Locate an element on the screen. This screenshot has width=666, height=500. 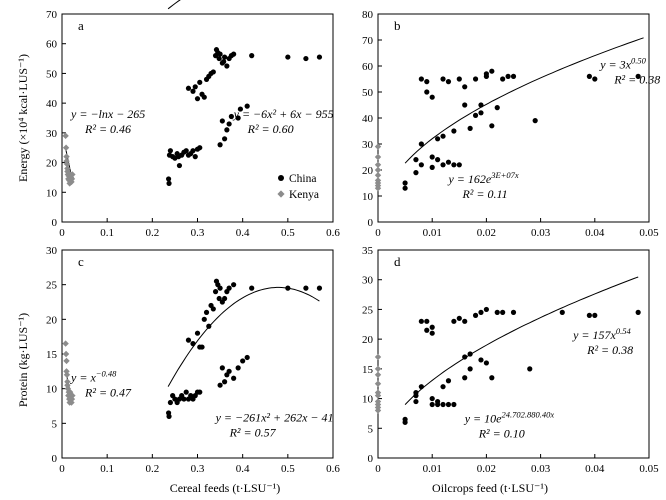
equation-label: y = 157x0.54 is located at coordinates (601, 334).